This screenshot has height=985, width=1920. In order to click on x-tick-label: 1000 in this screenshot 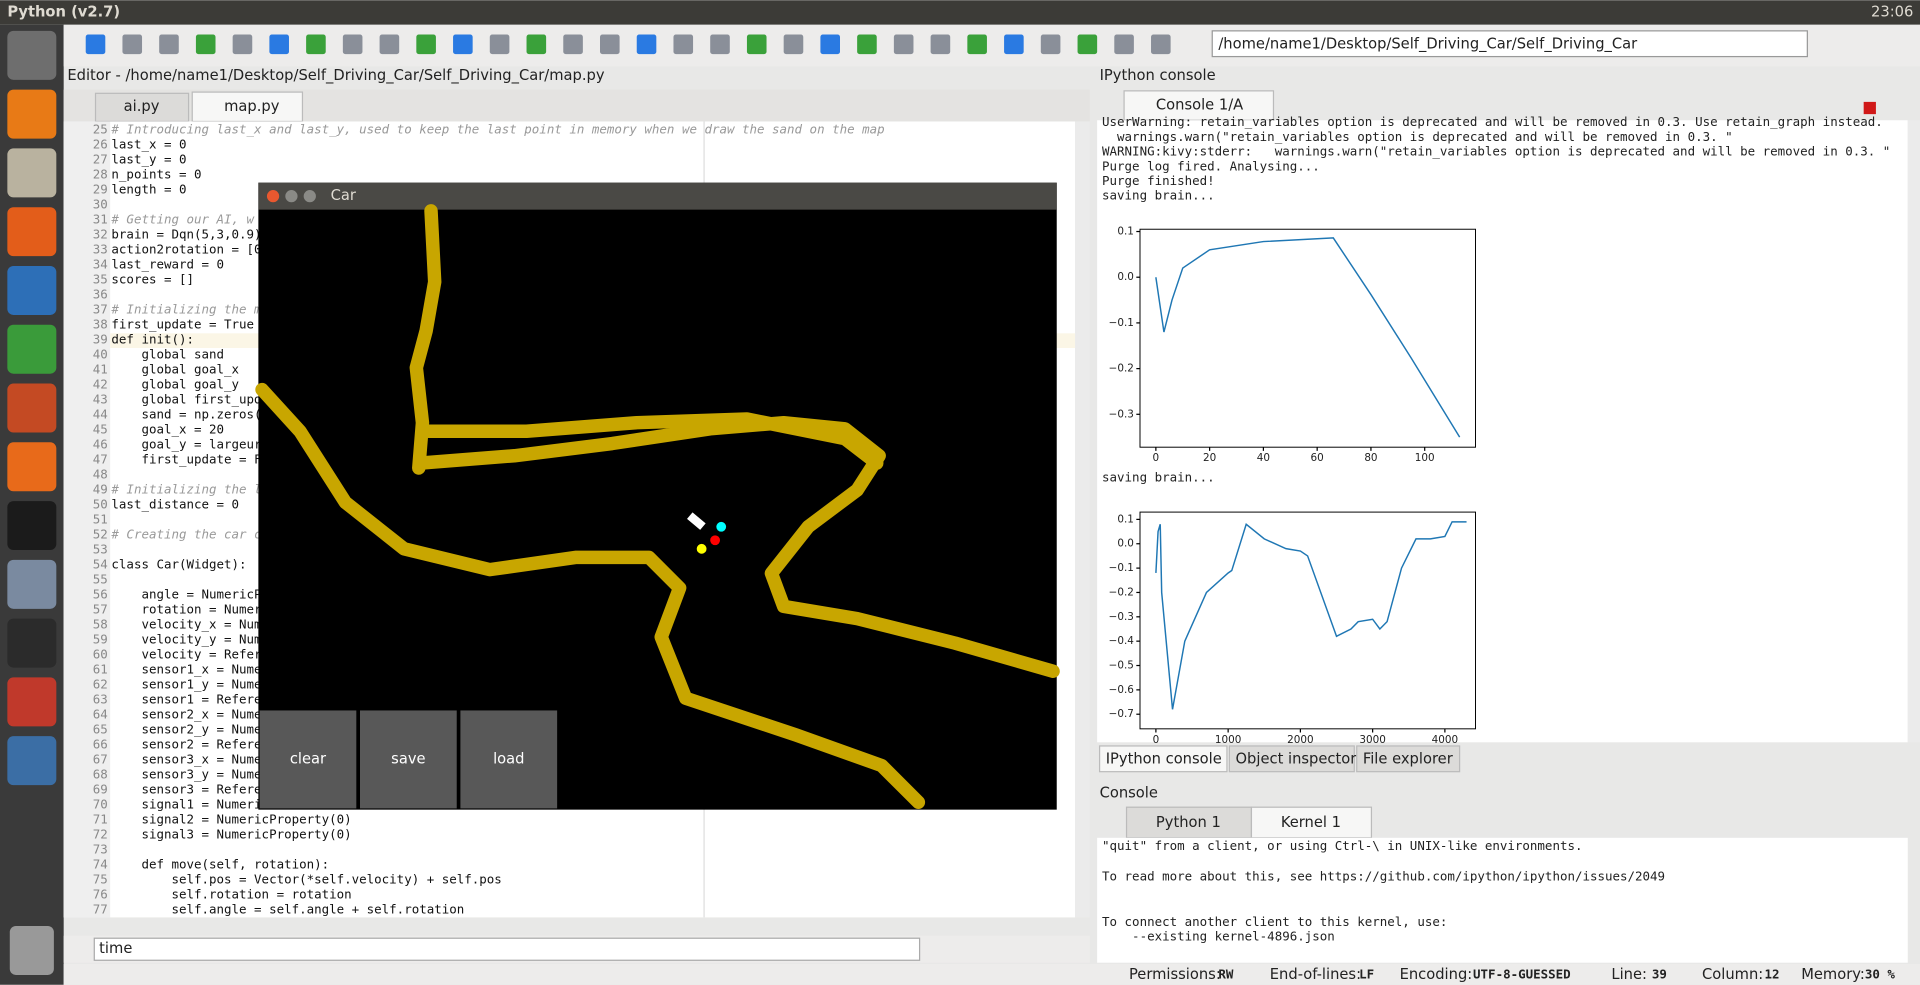, I will do `click(1228, 740)`.